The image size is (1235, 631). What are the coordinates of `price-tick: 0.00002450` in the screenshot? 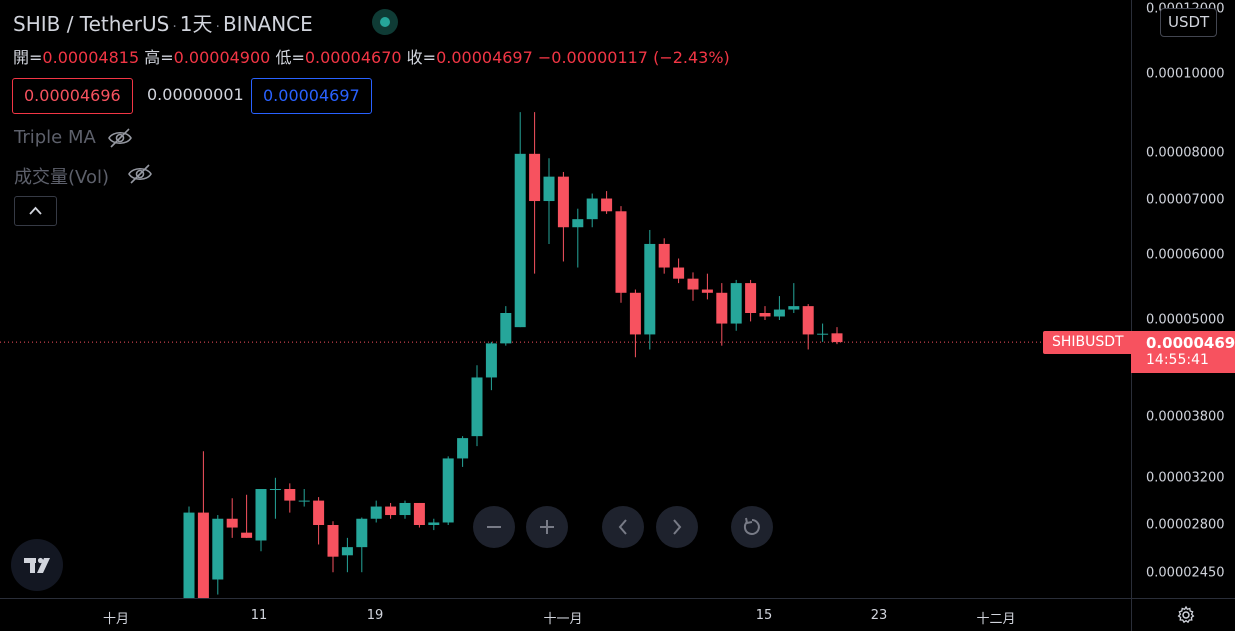 It's located at (1185, 573).